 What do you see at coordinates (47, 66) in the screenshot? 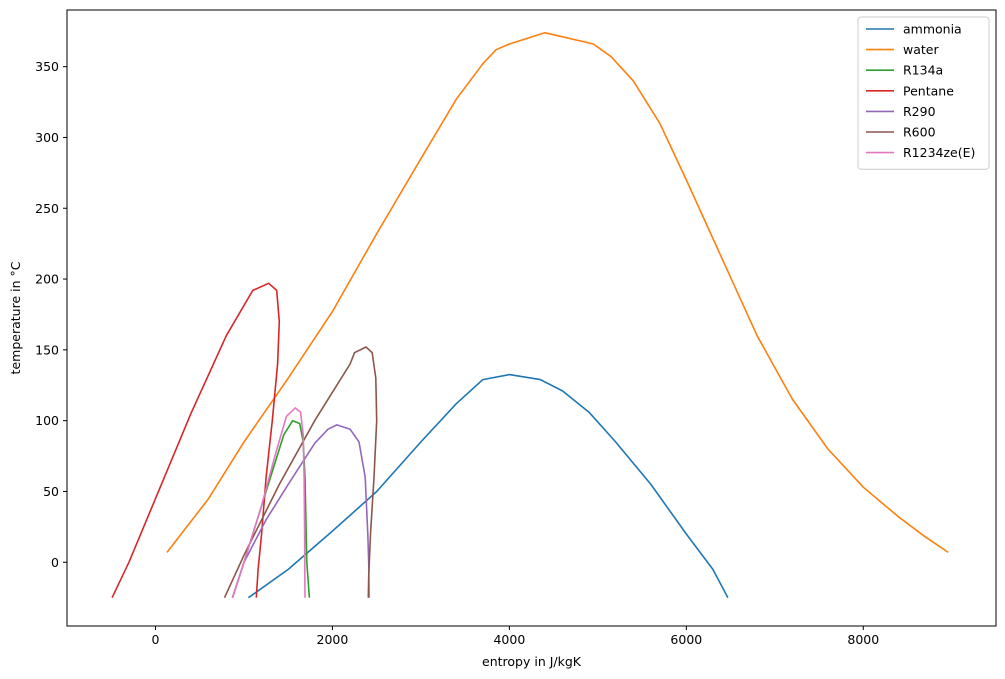
I see `y-tick-label: 350` at bounding box center [47, 66].